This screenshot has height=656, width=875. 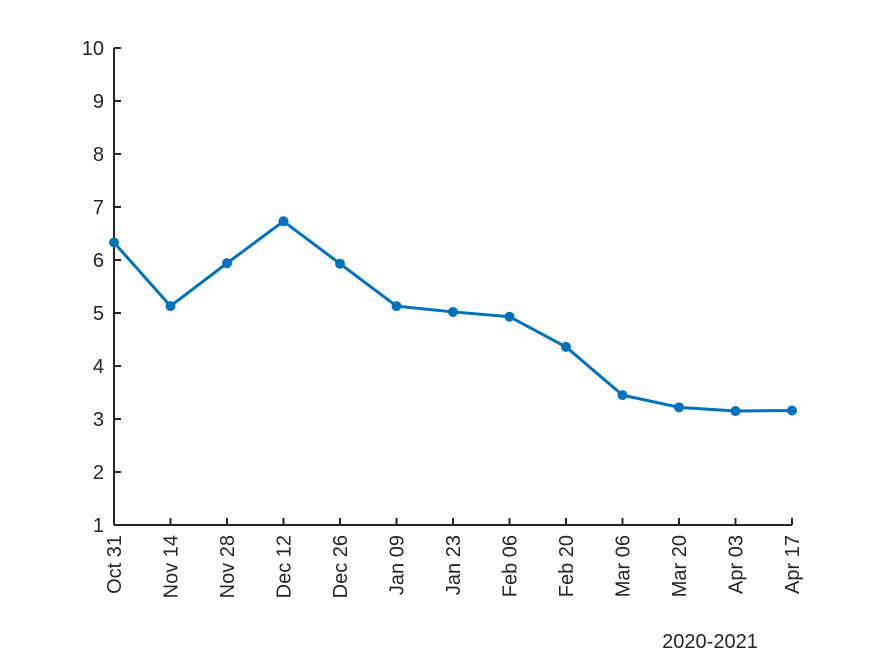 What do you see at coordinates (98, 420) in the screenshot?
I see `y-tick-label: 3` at bounding box center [98, 420].